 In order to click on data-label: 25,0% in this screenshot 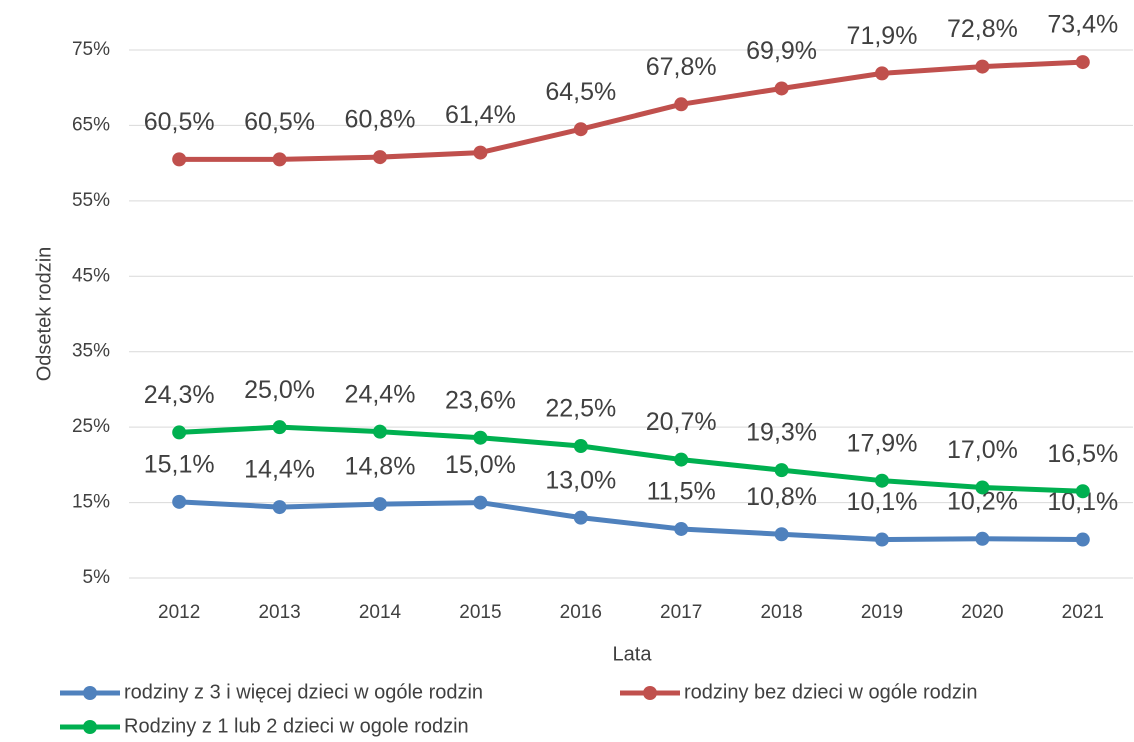, I will do `click(279, 390)`.